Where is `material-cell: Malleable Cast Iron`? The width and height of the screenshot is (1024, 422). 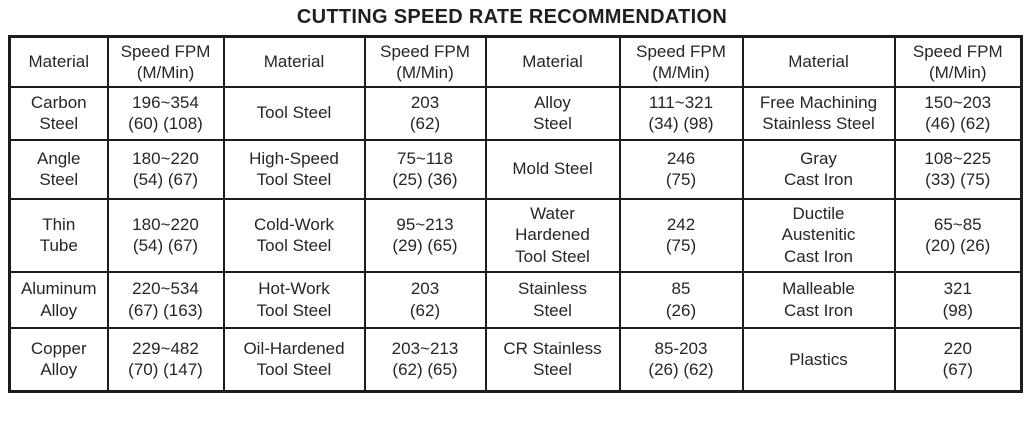
material-cell: Malleable Cast Iron is located at coordinates (818, 299).